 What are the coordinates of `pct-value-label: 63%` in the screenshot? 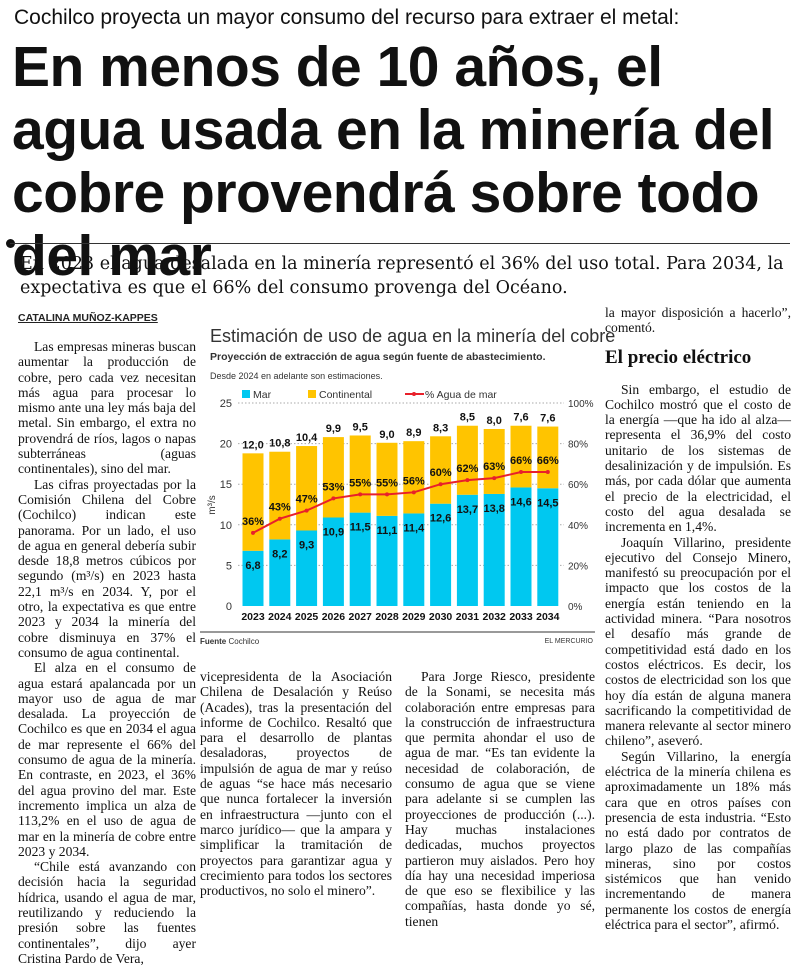 It's located at (494, 467).